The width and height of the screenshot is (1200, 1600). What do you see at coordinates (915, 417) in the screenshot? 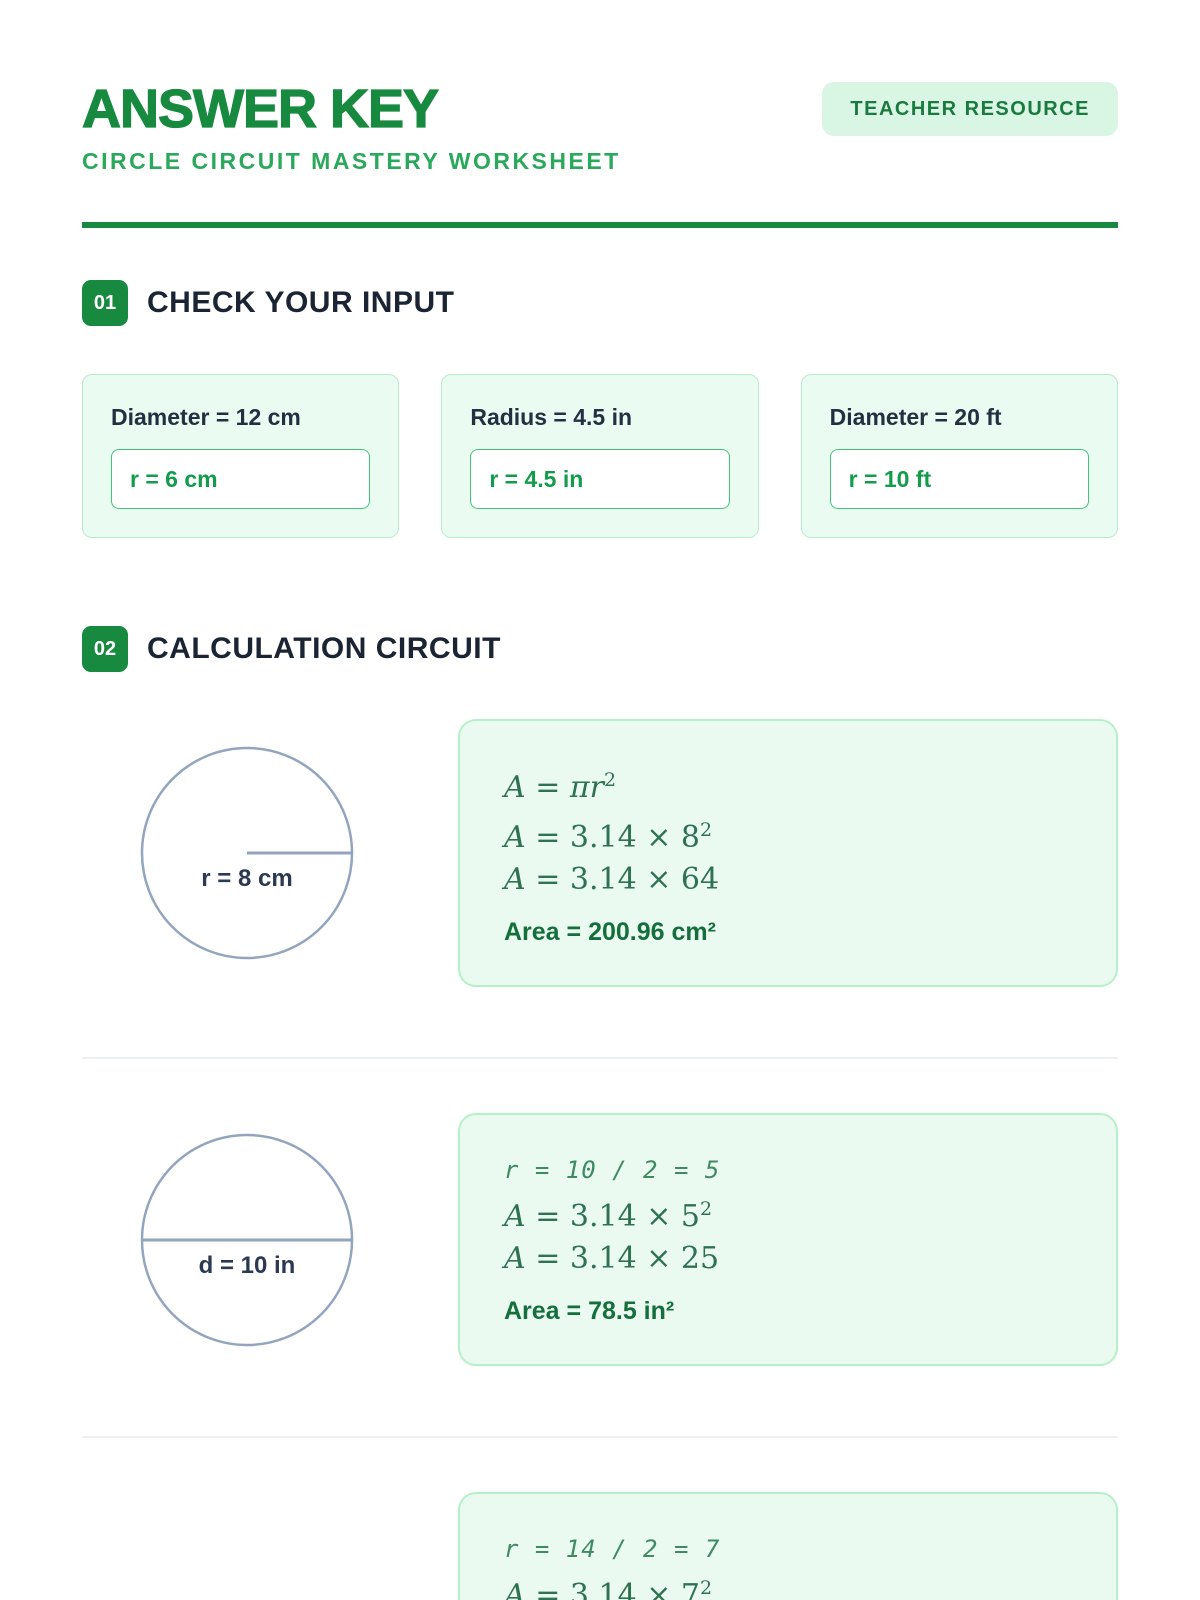
I see `card-prompt: Diameter = 20 ft` at bounding box center [915, 417].